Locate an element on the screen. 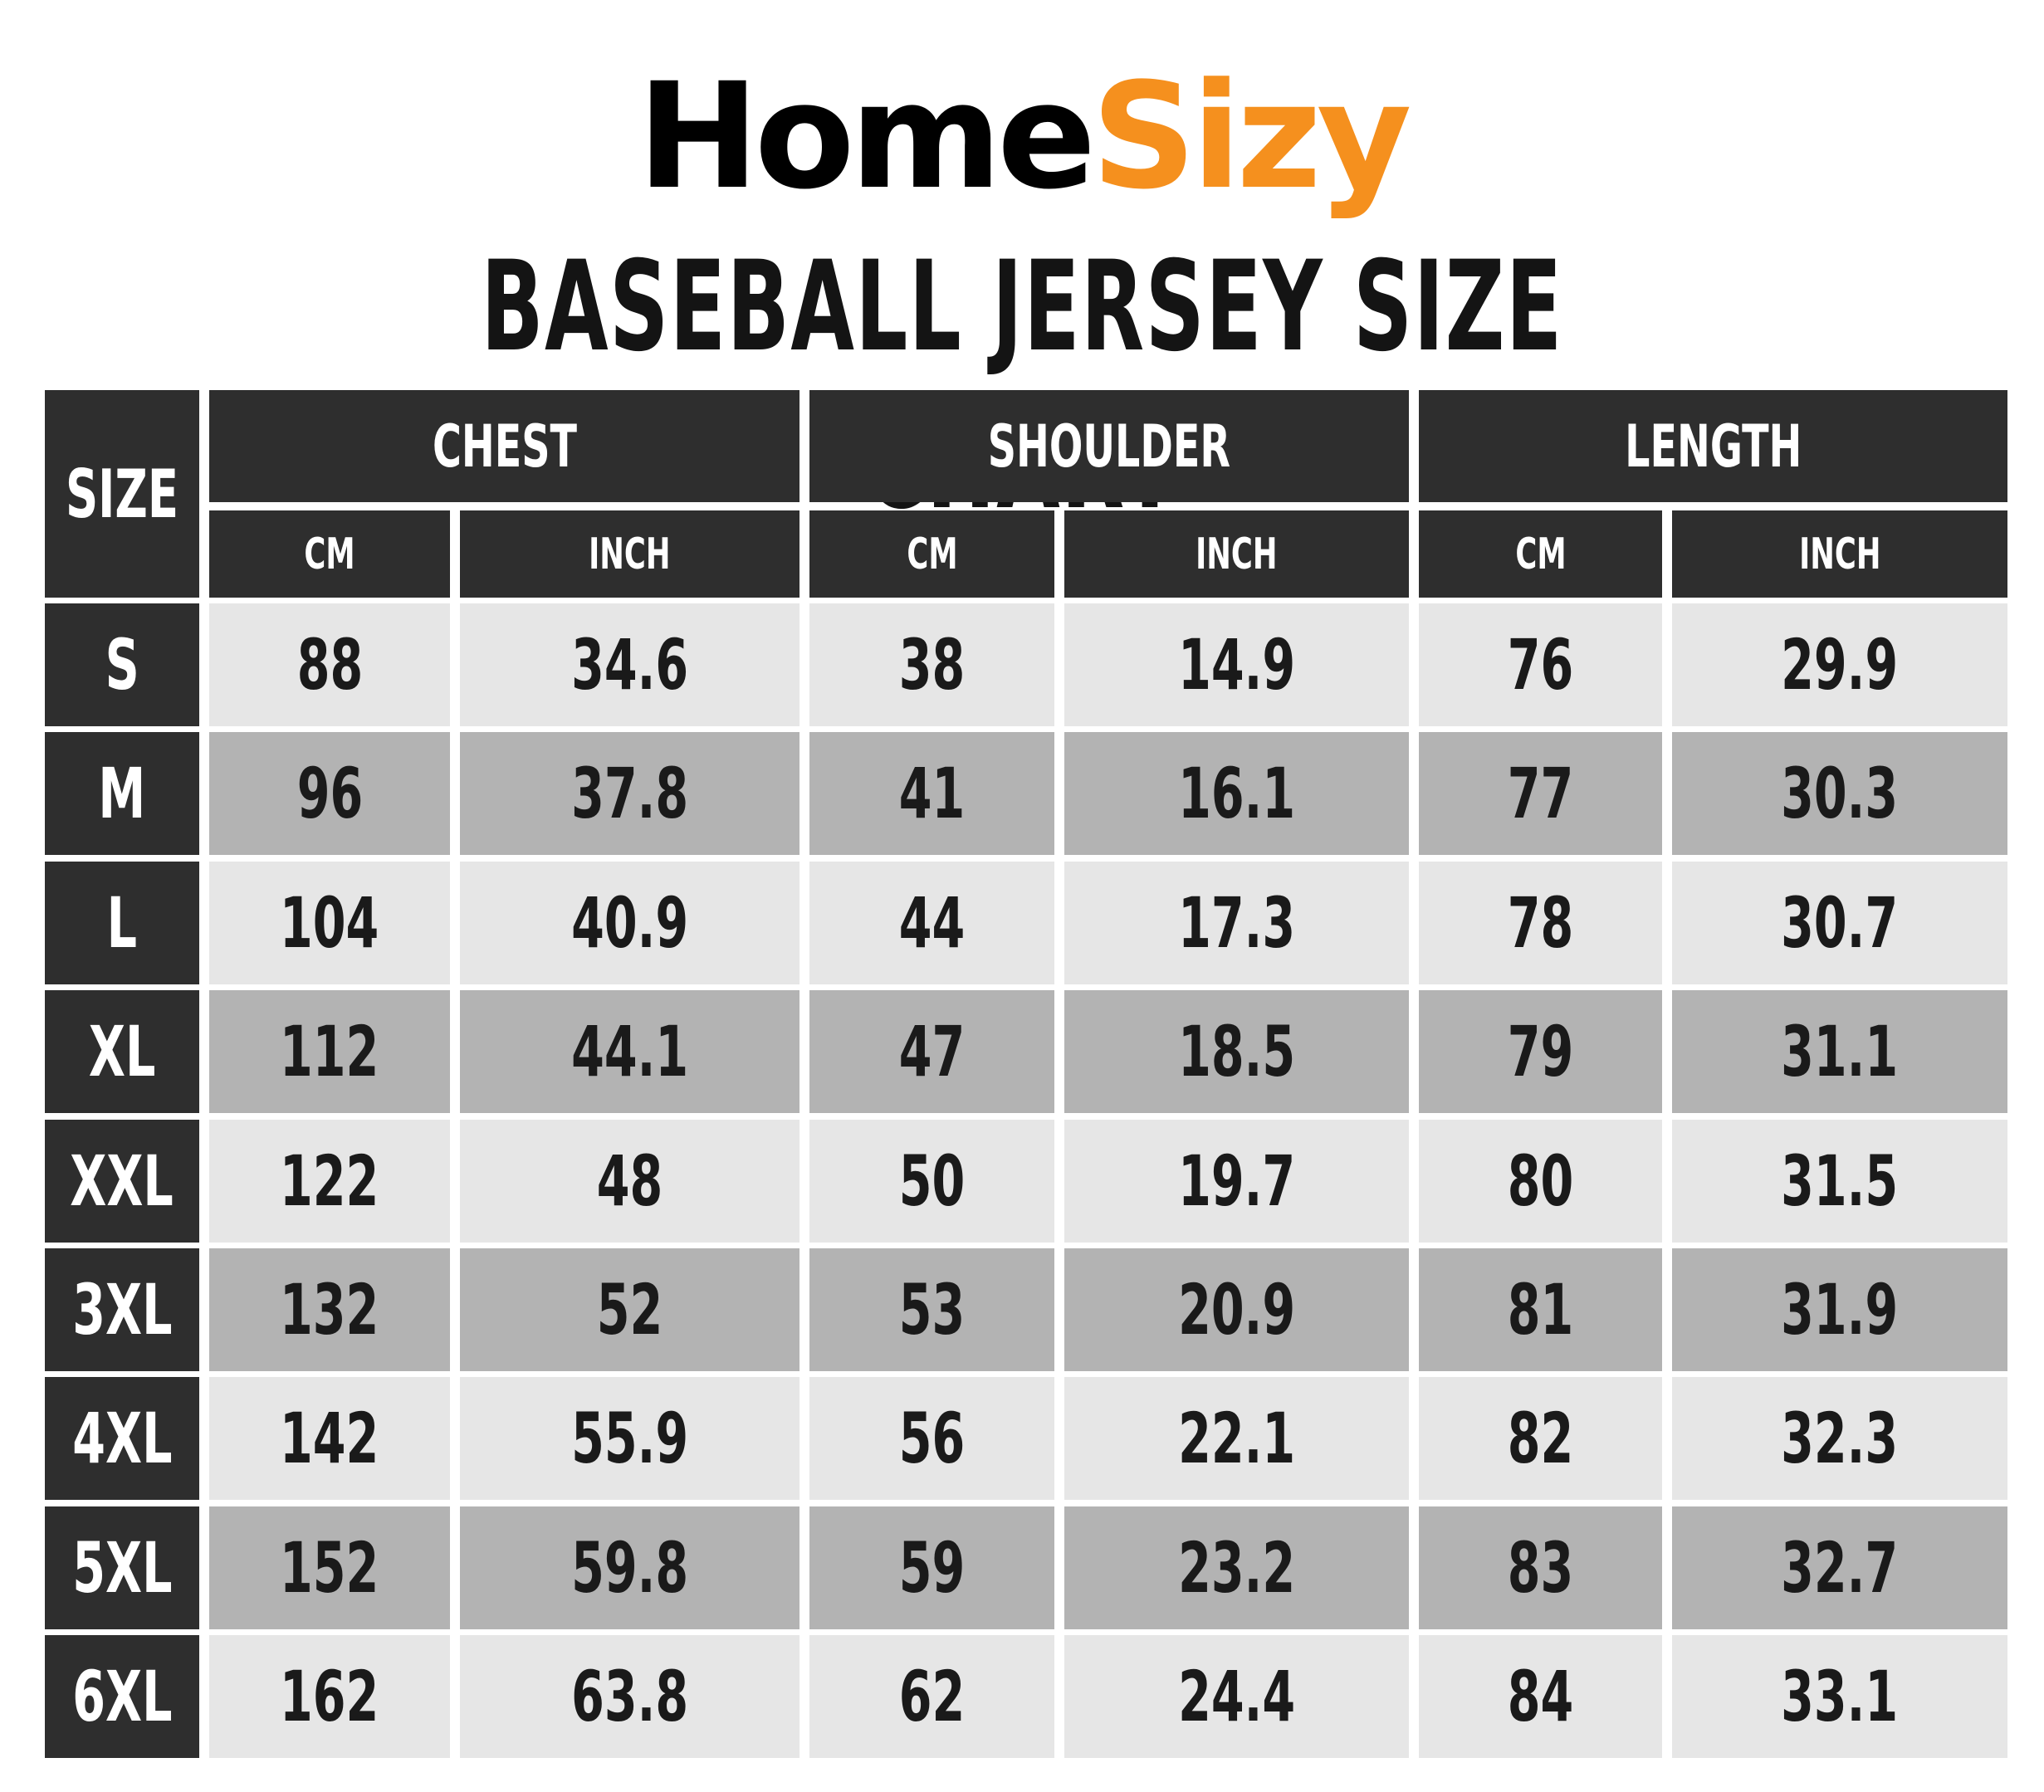 The image size is (2044, 1792). table-cell-text: 24.4 is located at coordinates (1236, 1697).